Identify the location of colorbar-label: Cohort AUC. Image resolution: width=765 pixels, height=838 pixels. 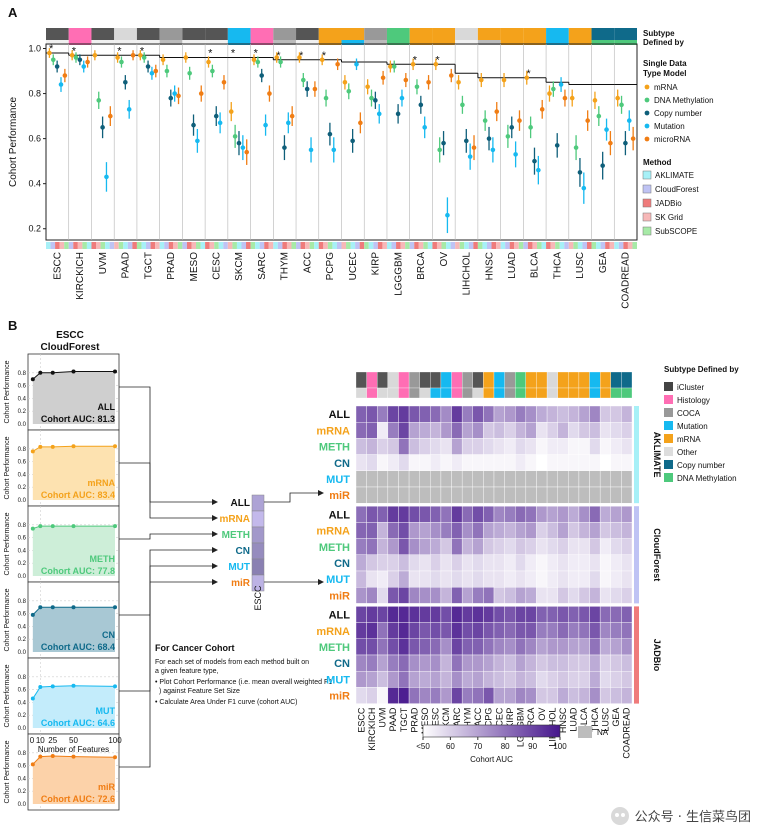
(491, 759).